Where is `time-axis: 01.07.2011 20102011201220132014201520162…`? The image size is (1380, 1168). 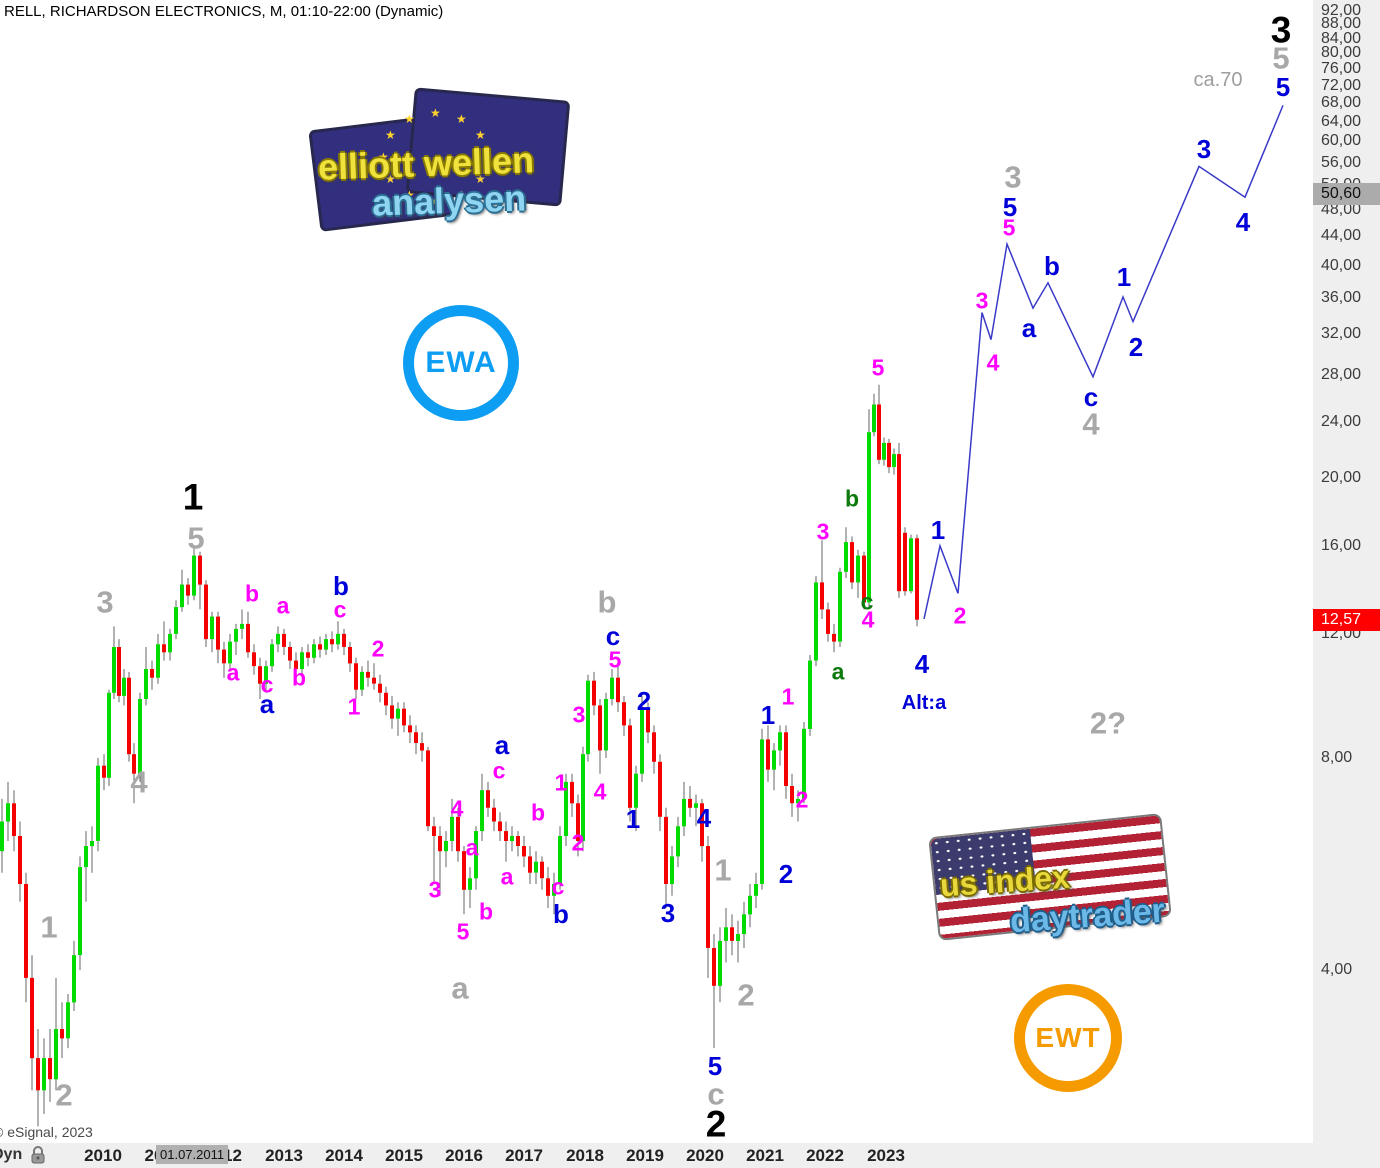
time-axis: 01.07.2011 20102011201220132014201520162… is located at coordinates (690, 1155).